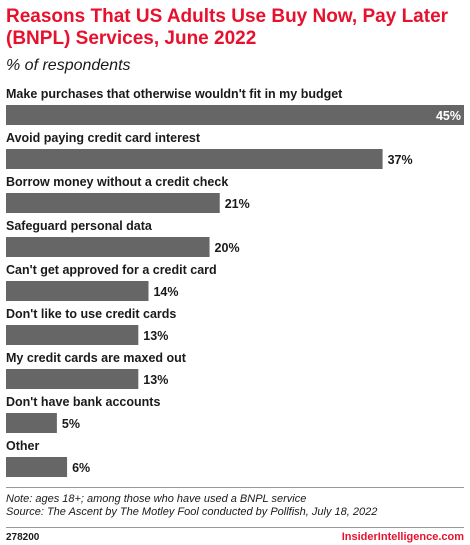 This screenshot has width=470, height=545. I want to click on category-label: Can't get approved for a credit card, so click(111, 270).